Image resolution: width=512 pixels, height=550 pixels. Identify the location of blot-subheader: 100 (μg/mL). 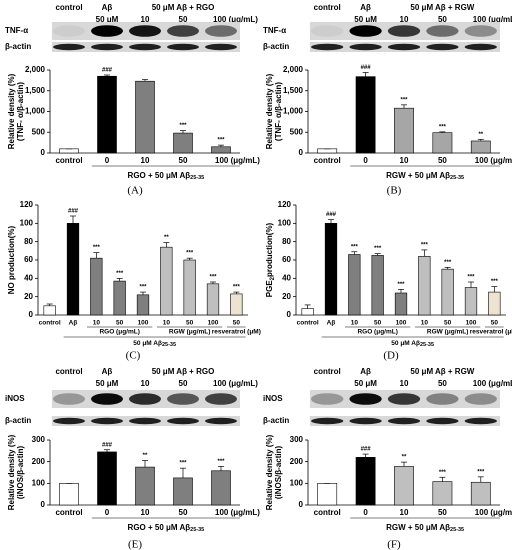
(235, 19).